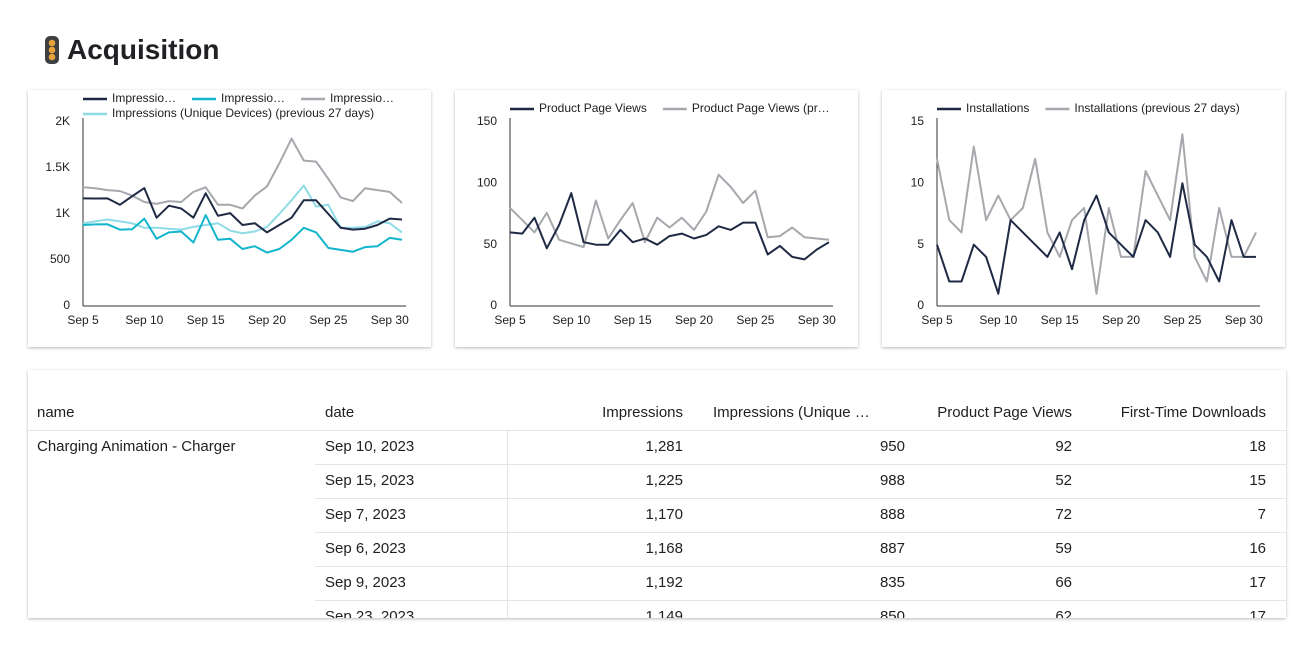  Describe the element at coordinates (136, 446) in the screenshot. I see `name-cell: Charging Animation - Charger` at that location.